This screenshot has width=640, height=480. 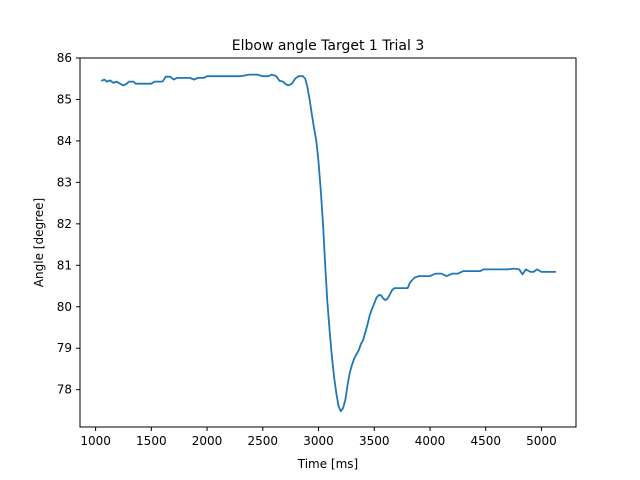 What do you see at coordinates (64, 224) in the screenshot?
I see `y-tick-label: 82` at bounding box center [64, 224].